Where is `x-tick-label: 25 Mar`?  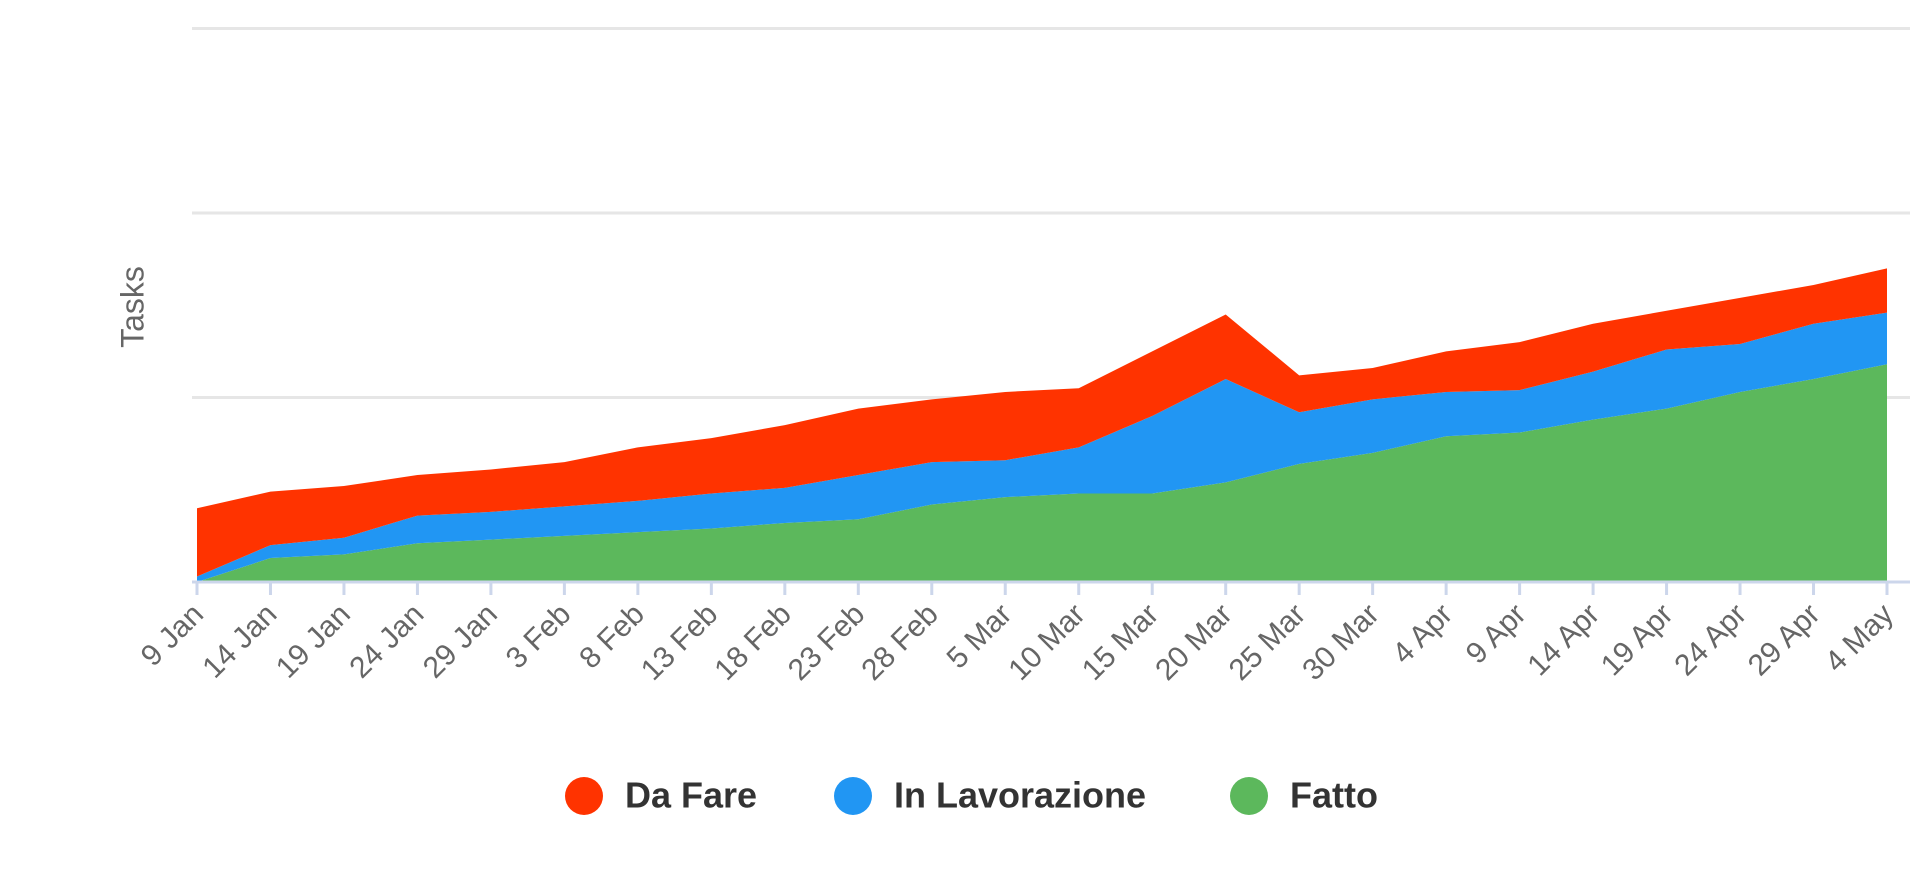 x-tick-label: 25 Mar is located at coordinates (1267, 642).